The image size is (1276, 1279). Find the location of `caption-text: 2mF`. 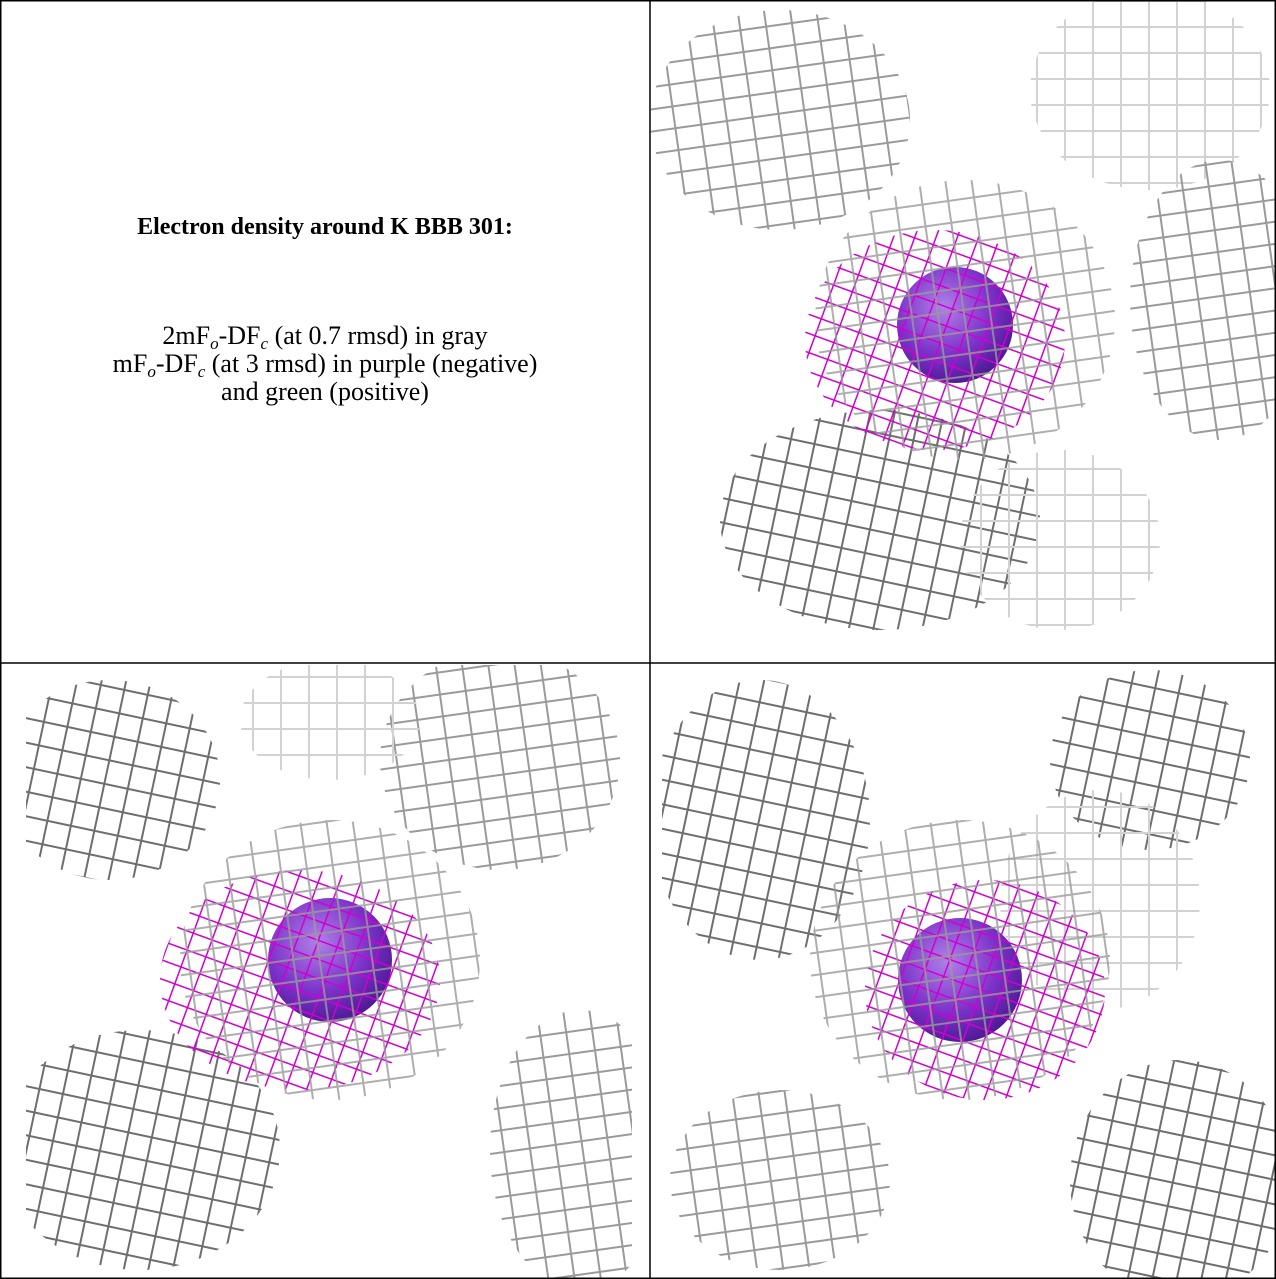

caption-text: 2mF is located at coordinates (186, 335).